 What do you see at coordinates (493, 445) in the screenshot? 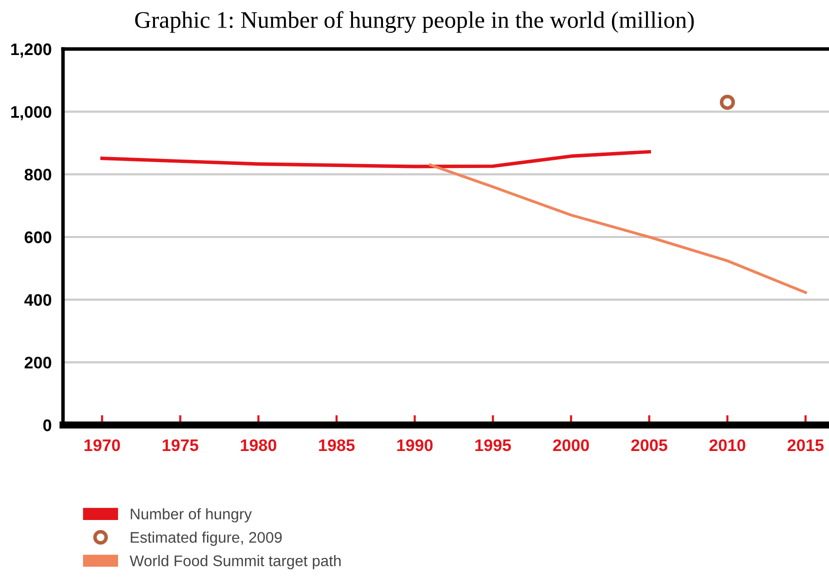
I see `x-tick-label: 1995` at bounding box center [493, 445].